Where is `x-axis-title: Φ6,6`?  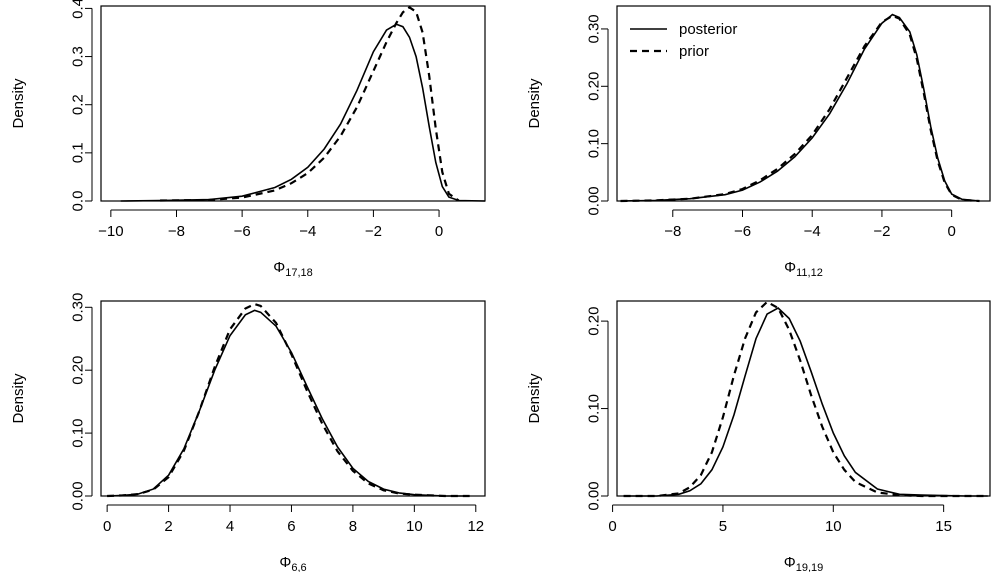 x-axis-title: Φ6,6 is located at coordinates (292, 563).